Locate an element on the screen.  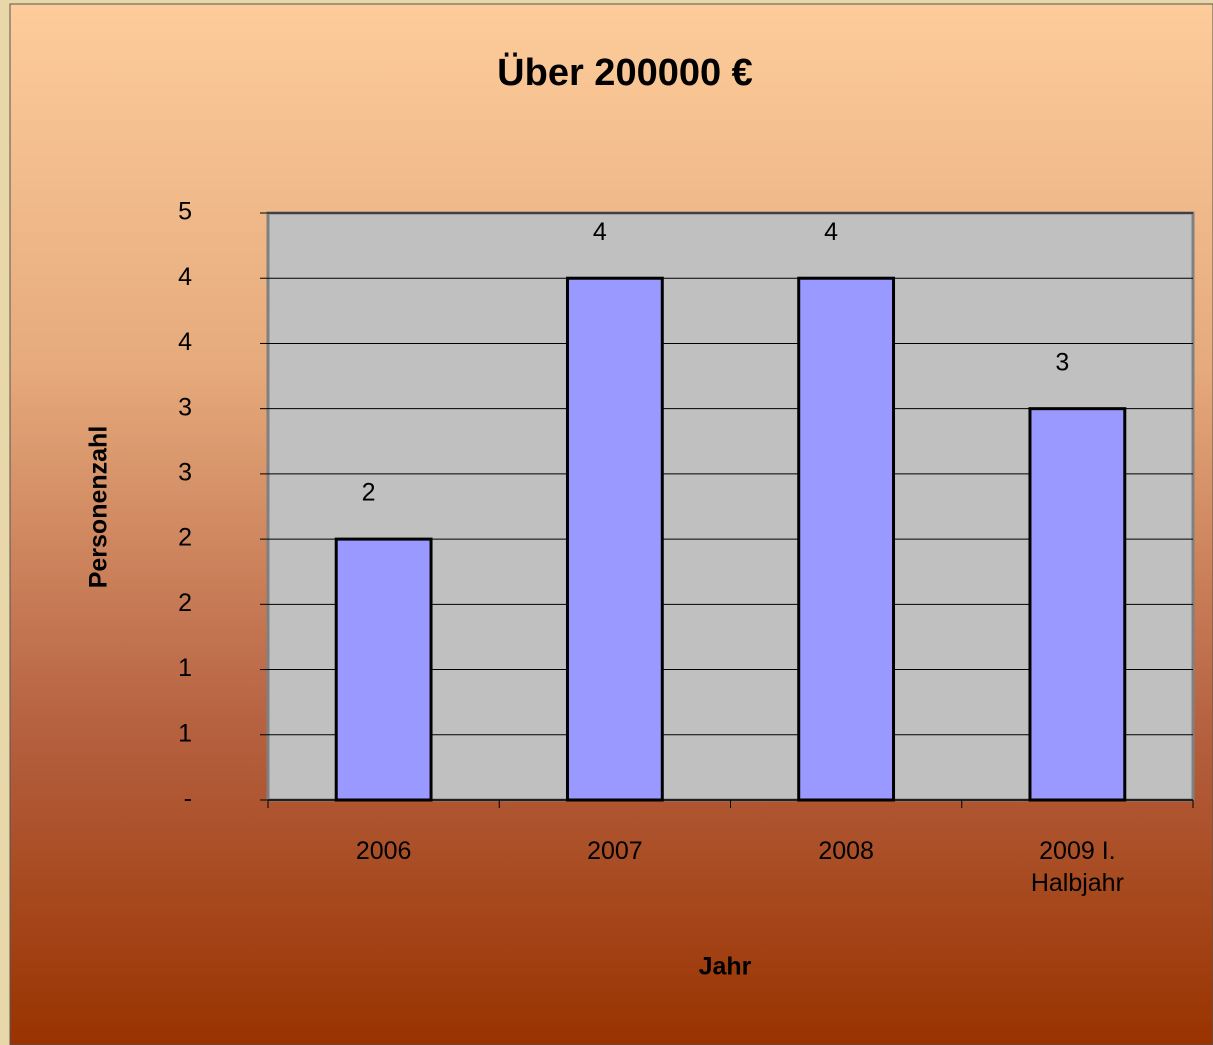
chart-title: Über 200000 € is located at coordinates (625, 72).